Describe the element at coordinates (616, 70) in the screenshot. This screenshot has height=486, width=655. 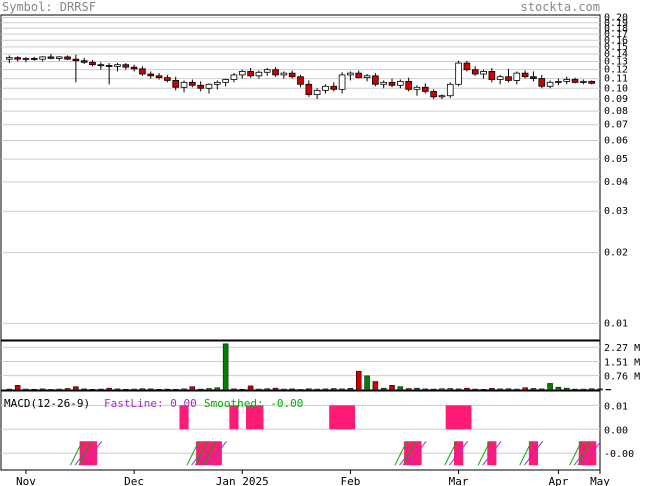
I see `price-tick-label: 0.12` at that location.